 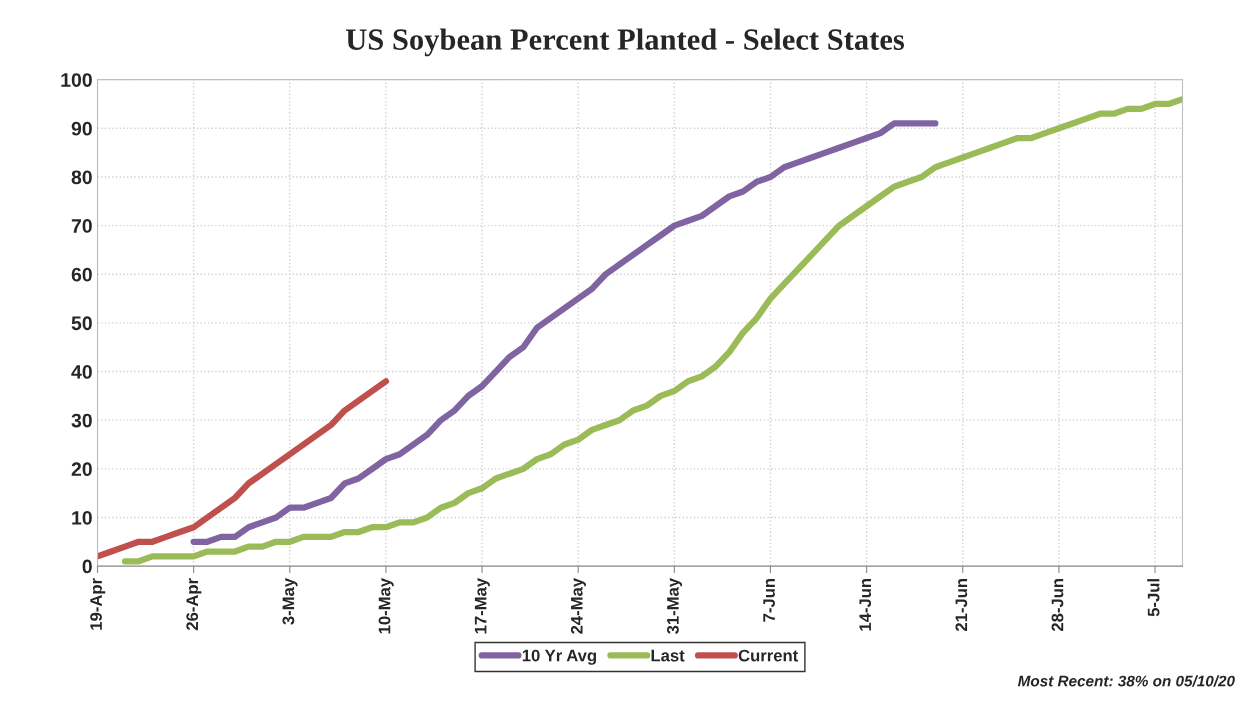 I want to click on y-tick-label: 30, so click(x=81, y=420).